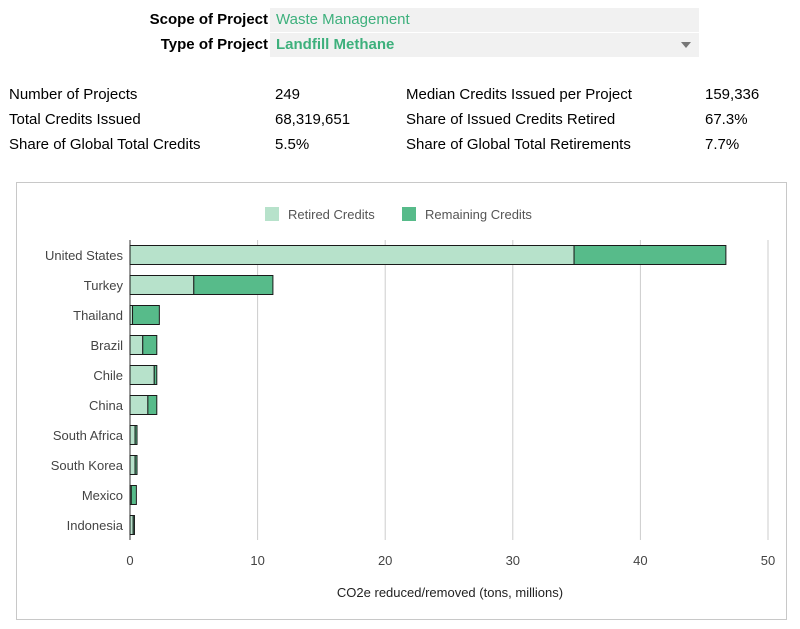 The width and height of the screenshot is (800, 629). What do you see at coordinates (331, 214) in the screenshot?
I see `legend-label-retired: Retired Credits` at bounding box center [331, 214].